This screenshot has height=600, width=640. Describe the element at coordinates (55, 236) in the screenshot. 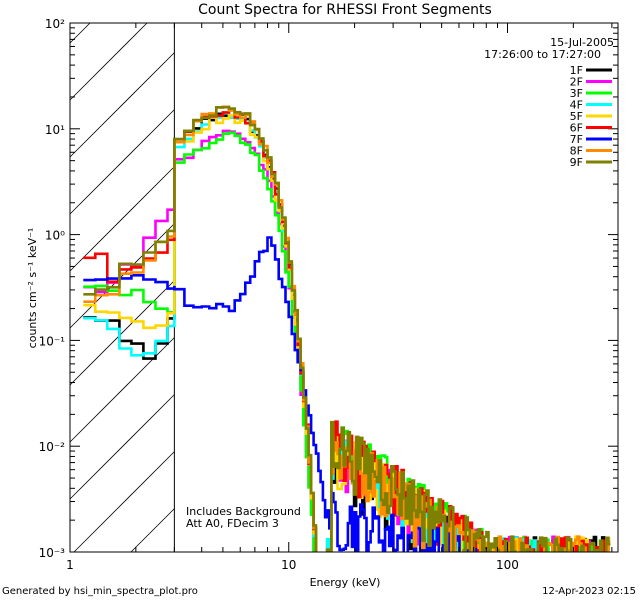

I see `y-tick-label: 10⁰` at that location.